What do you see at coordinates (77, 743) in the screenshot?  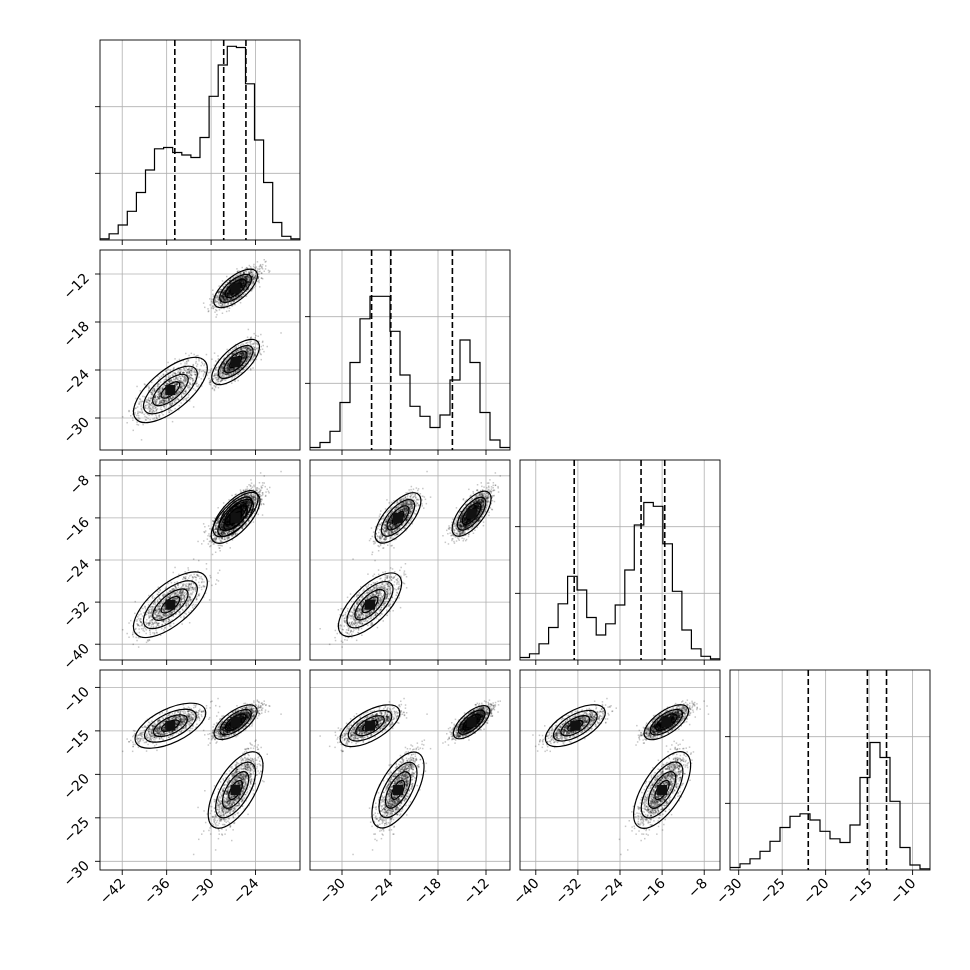 I see `y-tick-label-3-3: −15` at bounding box center [77, 743].